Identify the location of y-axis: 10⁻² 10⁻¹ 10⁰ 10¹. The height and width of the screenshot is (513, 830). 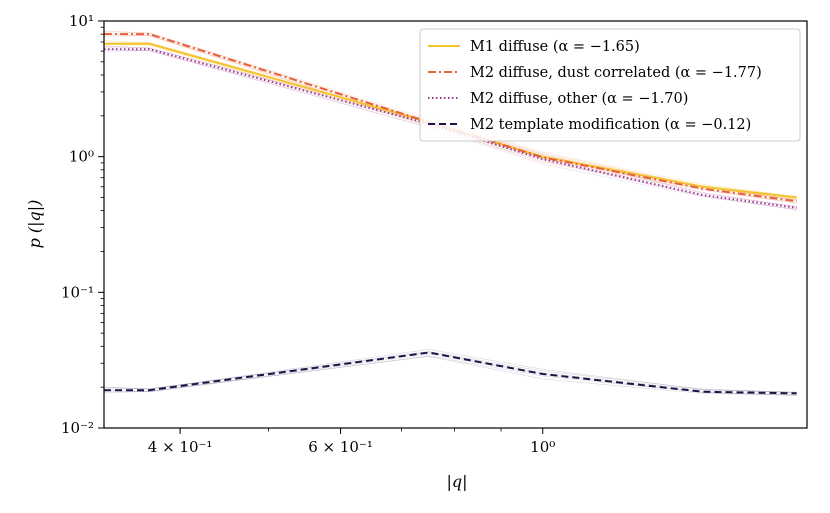
(82, 224).